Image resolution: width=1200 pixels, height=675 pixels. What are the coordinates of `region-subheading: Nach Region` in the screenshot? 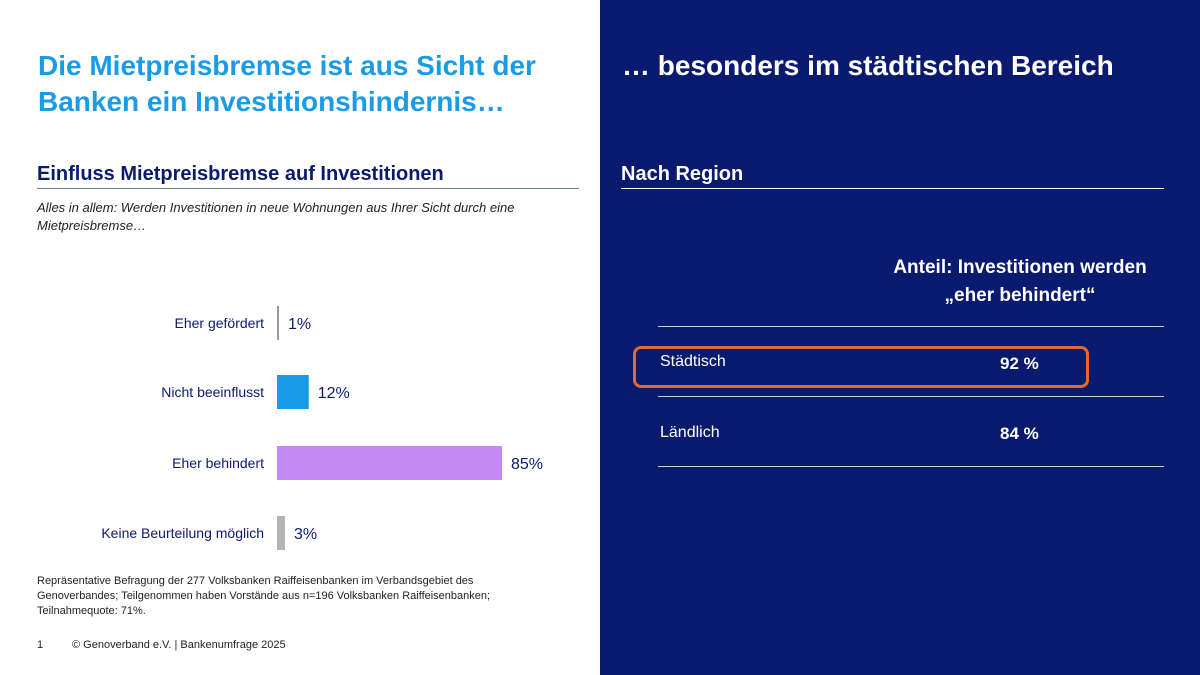 It's located at (892, 174).